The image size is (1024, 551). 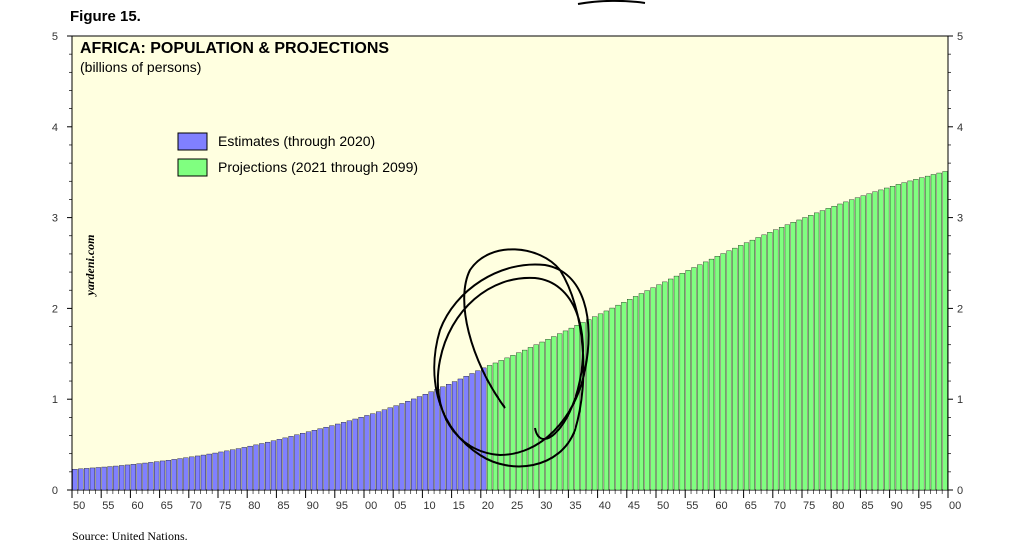 What do you see at coordinates (764, 362) in the screenshot?
I see `bar-projection-2068` at bounding box center [764, 362].